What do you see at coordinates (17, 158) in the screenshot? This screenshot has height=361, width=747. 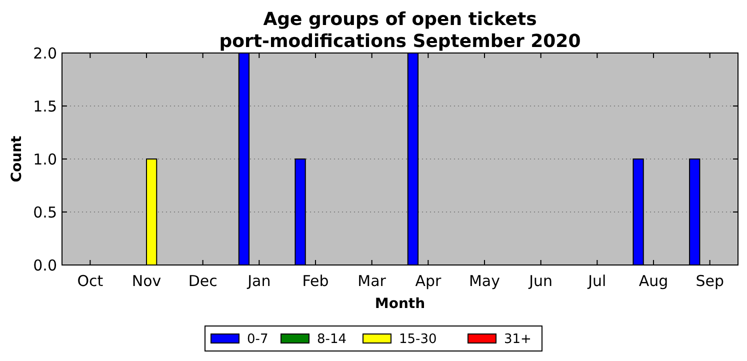 I see `y-axis-title: Count` at bounding box center [17, 158].